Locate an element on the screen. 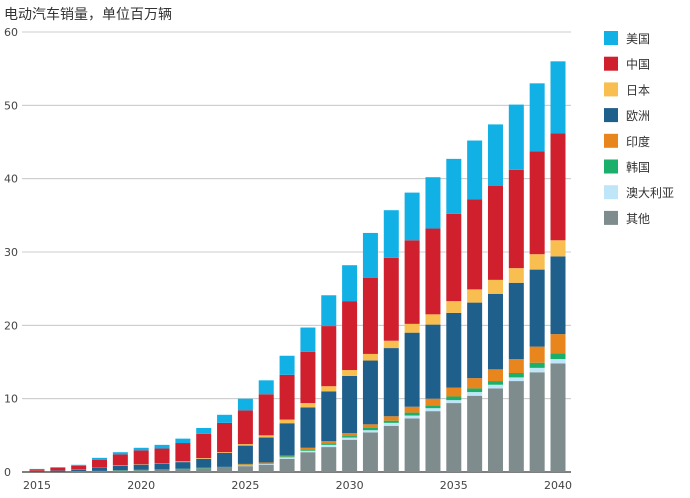  bar-stack-2037 is located at coordinates (495, 298).